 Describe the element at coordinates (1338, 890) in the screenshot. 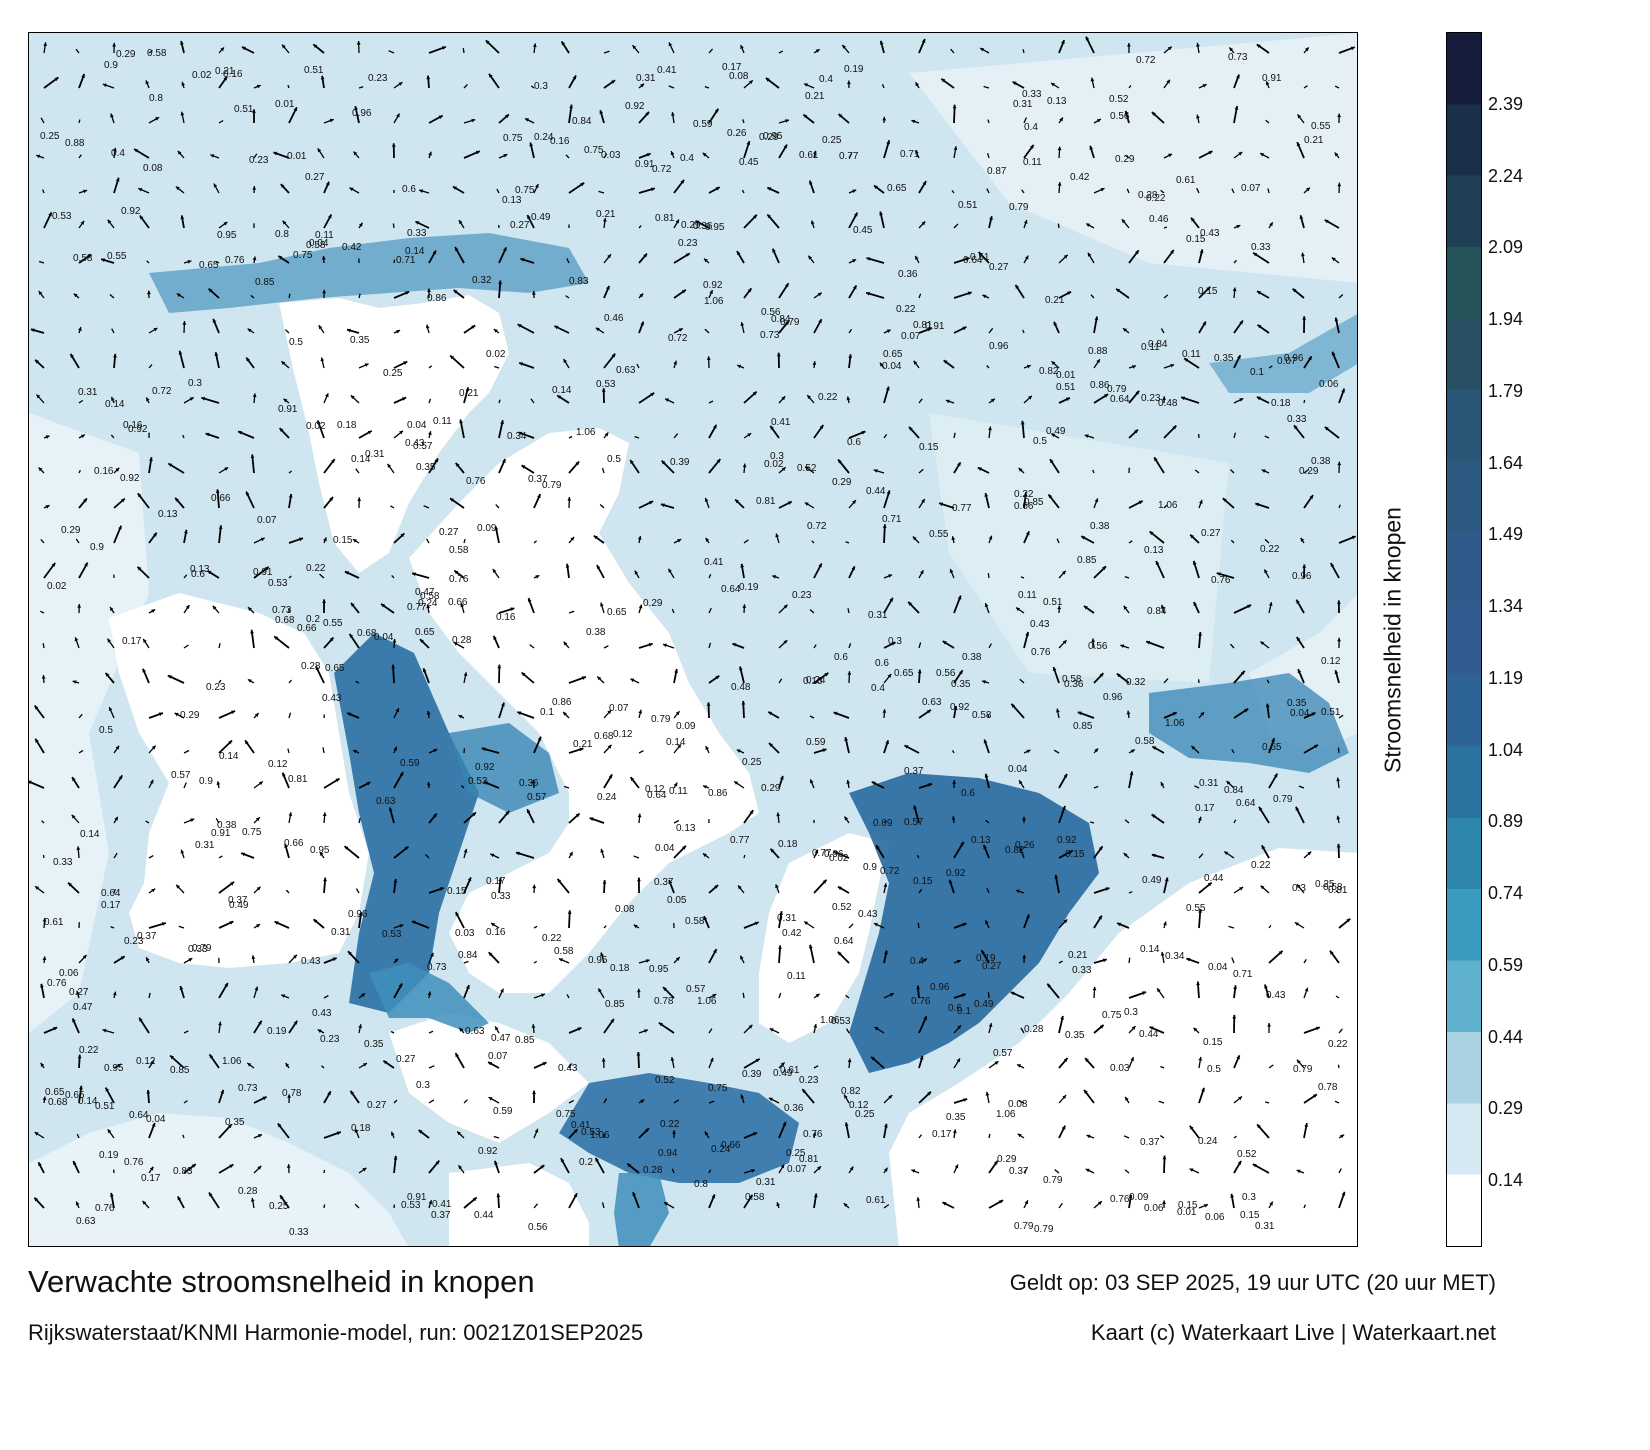

I see `speed-label: 0.81` at that location.